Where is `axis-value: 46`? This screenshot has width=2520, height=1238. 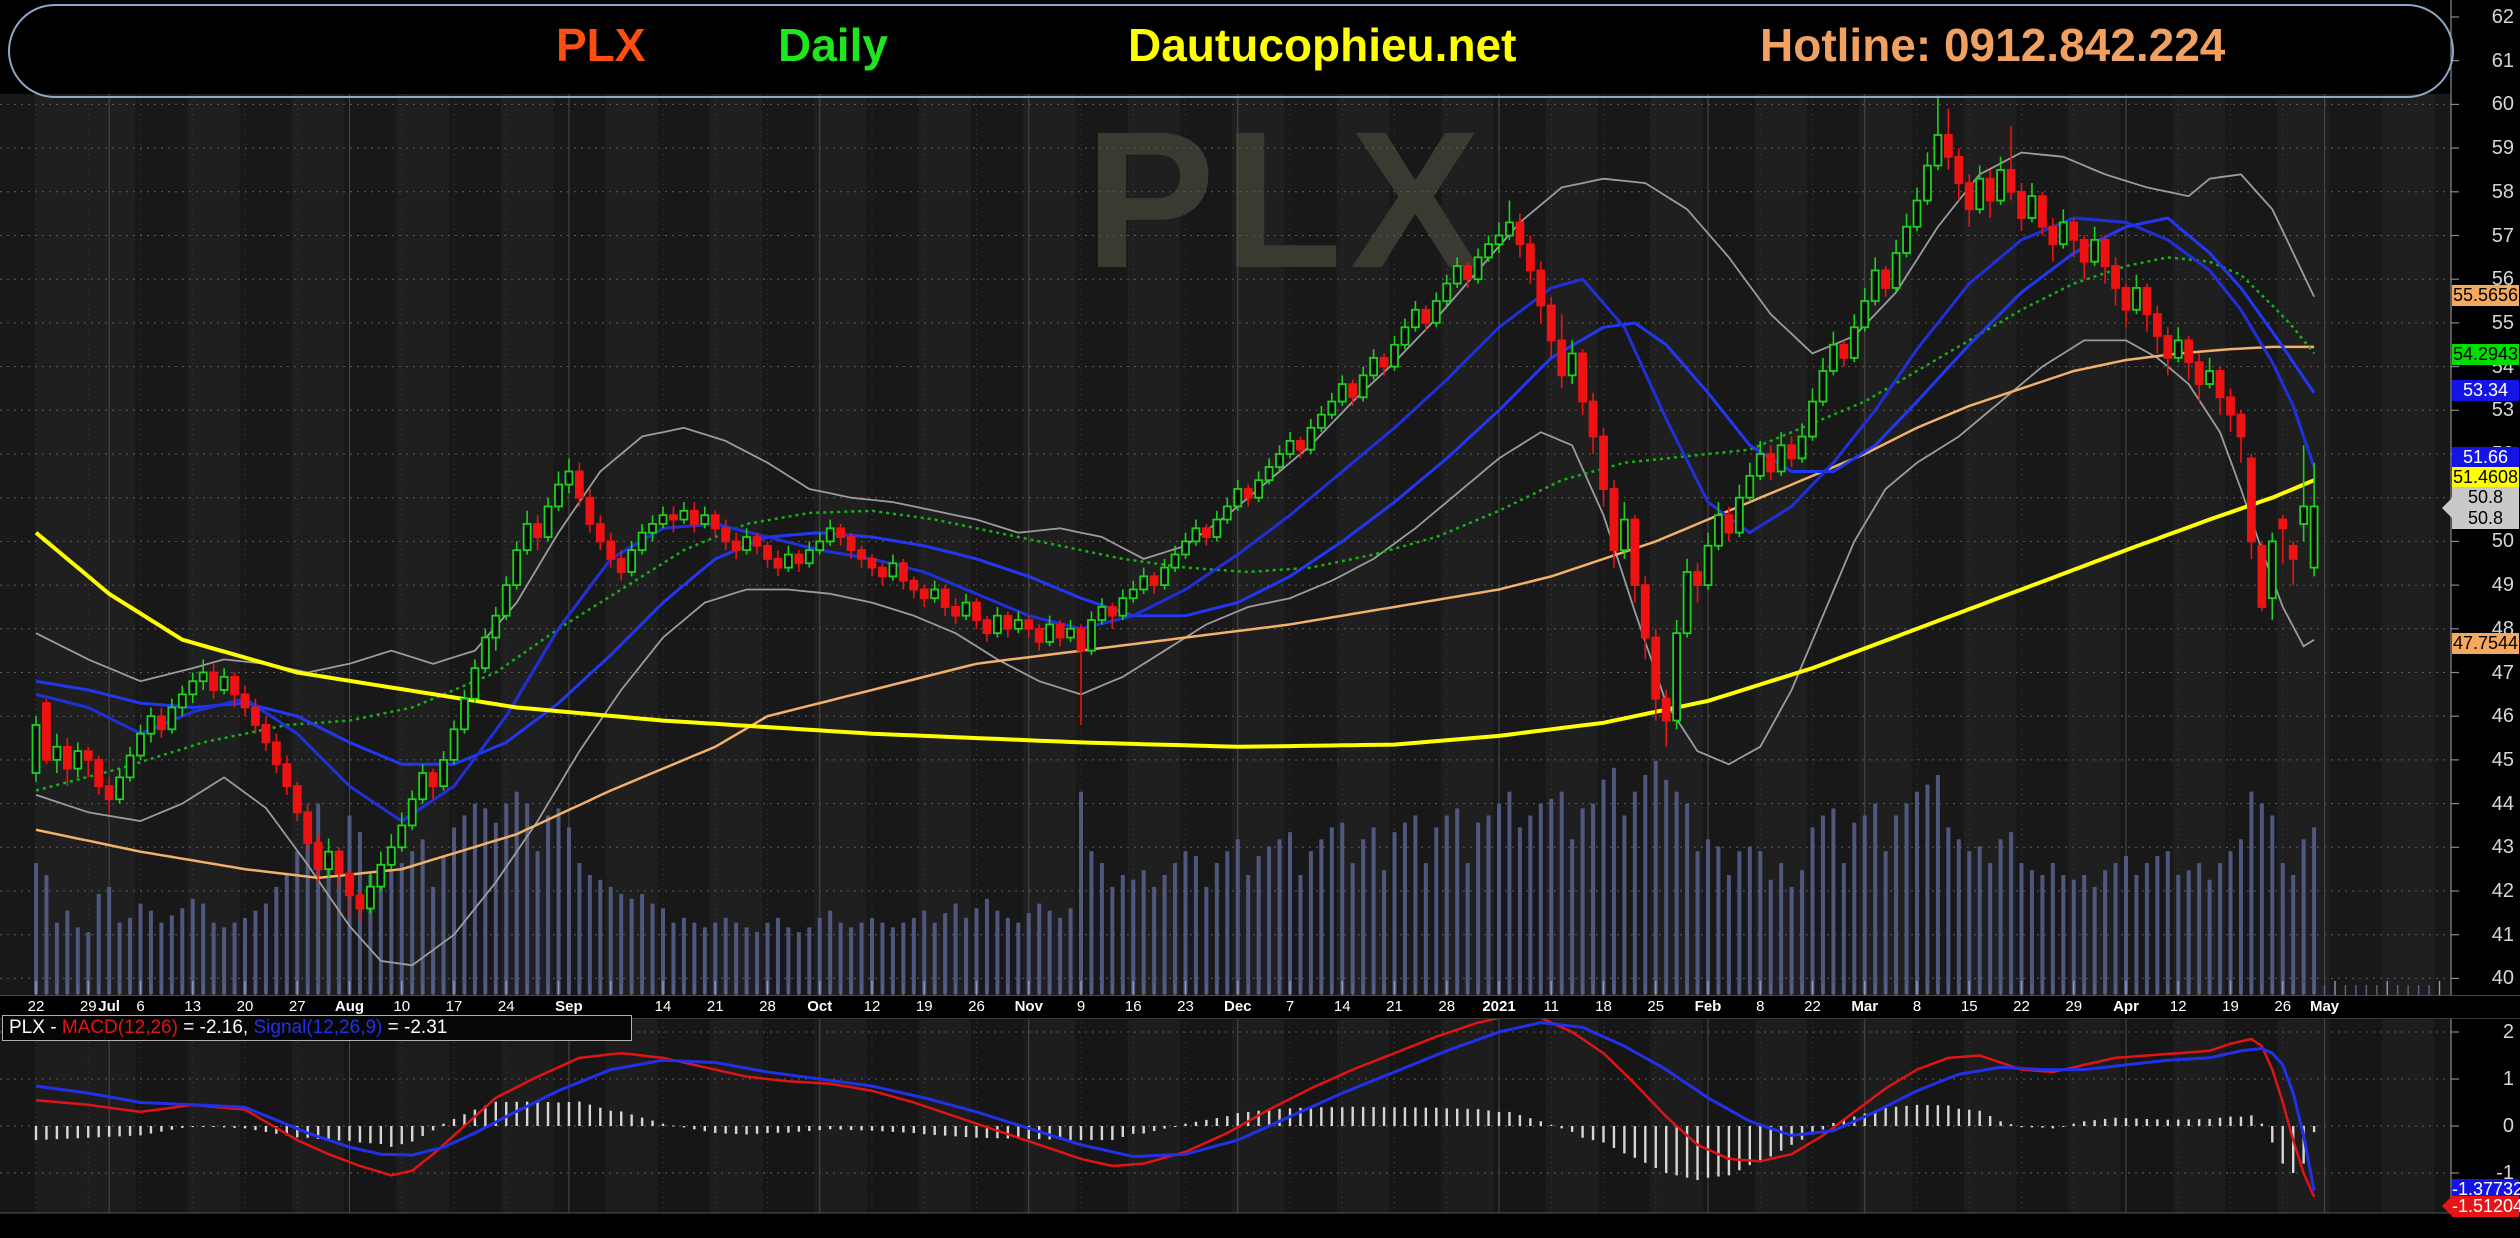 axis-value: 46 is located at coordinates (2502, 716).